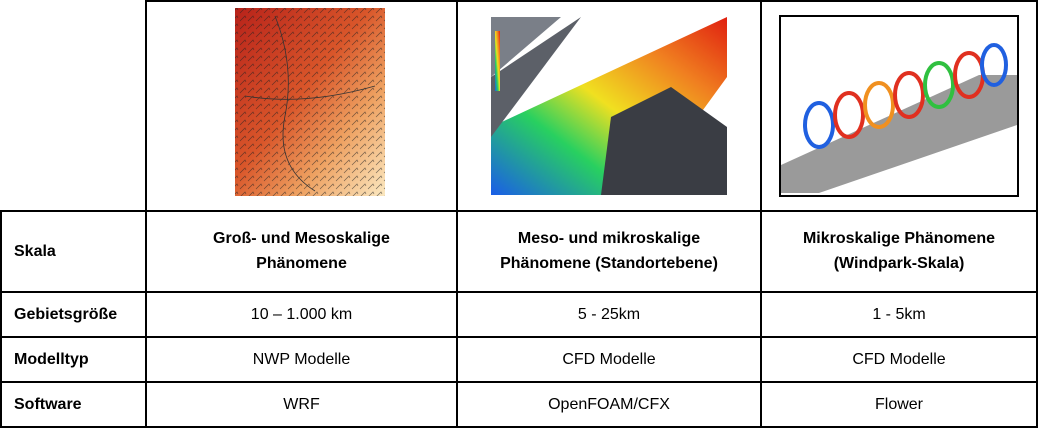  What do you see at coordinates (899, 404) in the screenshot?
I see `cell: Flower` at bounding box center [899, 404].